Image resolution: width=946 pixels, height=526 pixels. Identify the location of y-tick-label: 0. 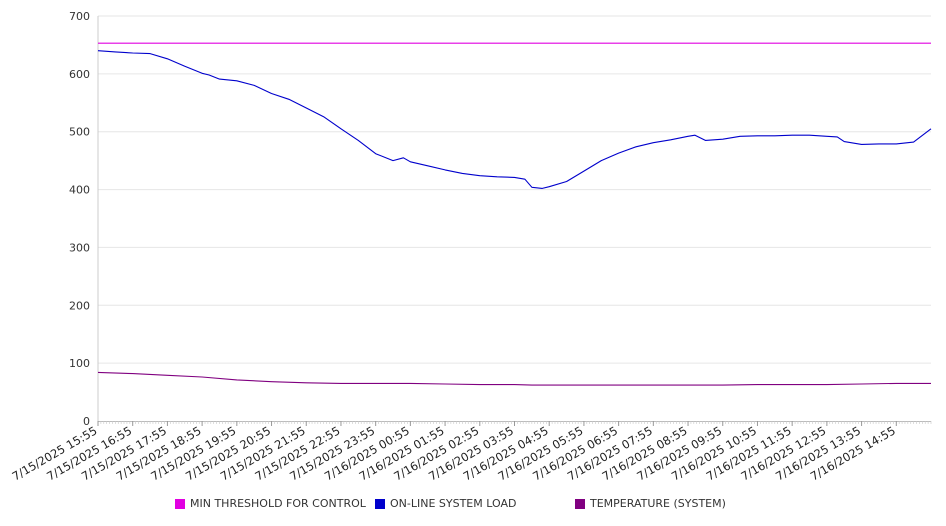
(86, 421).